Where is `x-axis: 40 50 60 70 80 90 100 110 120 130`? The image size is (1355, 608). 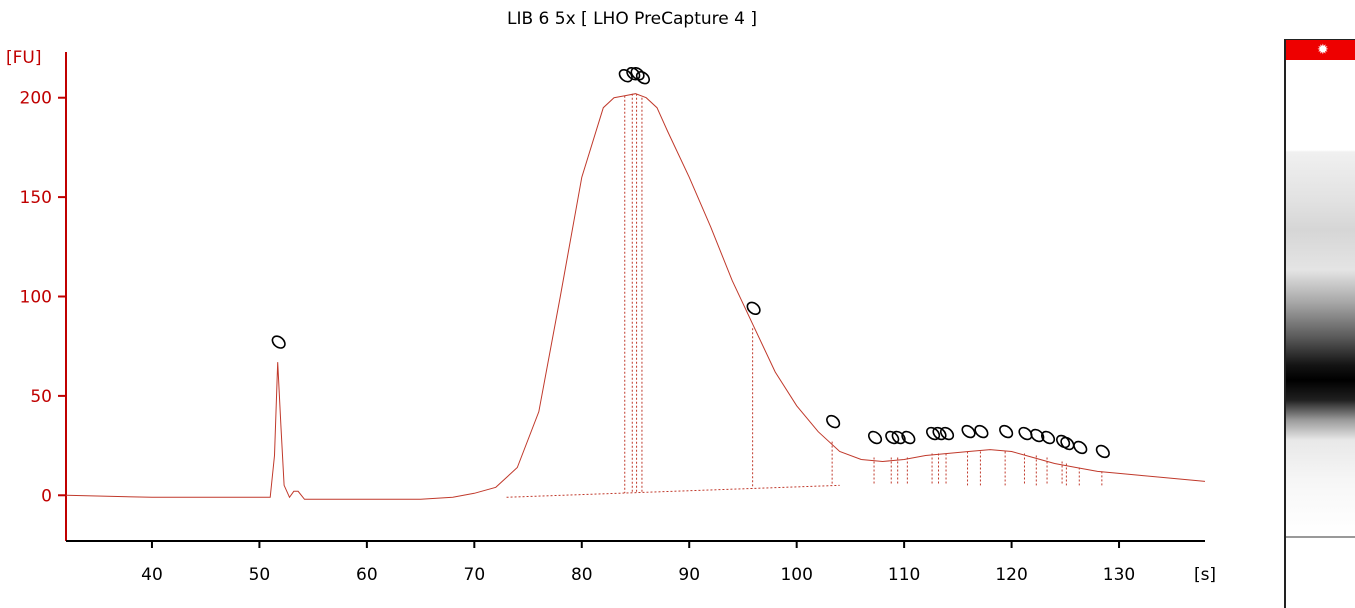
x-axis: 40 50 60 70 80 90 100 110 120 130 is located at coordinates (635, 562).